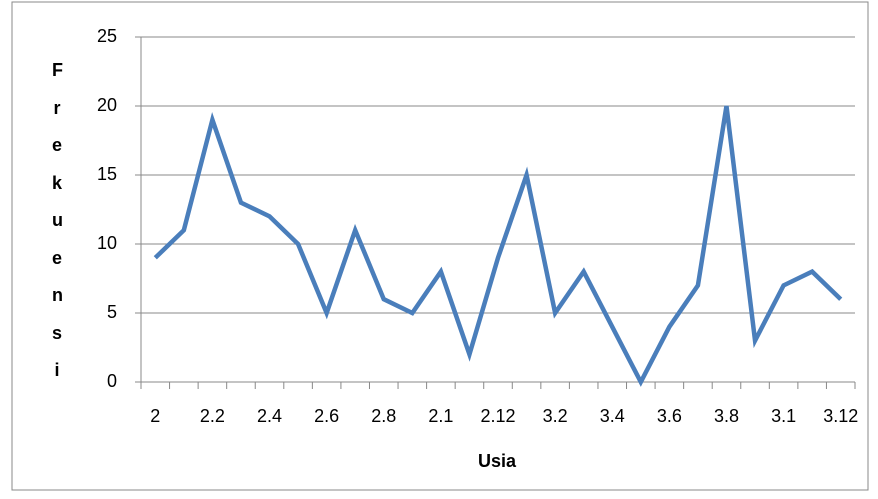 This screenshot has width=878, height=499. I want to click on x-tick-label: 2.12, so click(497, 416).